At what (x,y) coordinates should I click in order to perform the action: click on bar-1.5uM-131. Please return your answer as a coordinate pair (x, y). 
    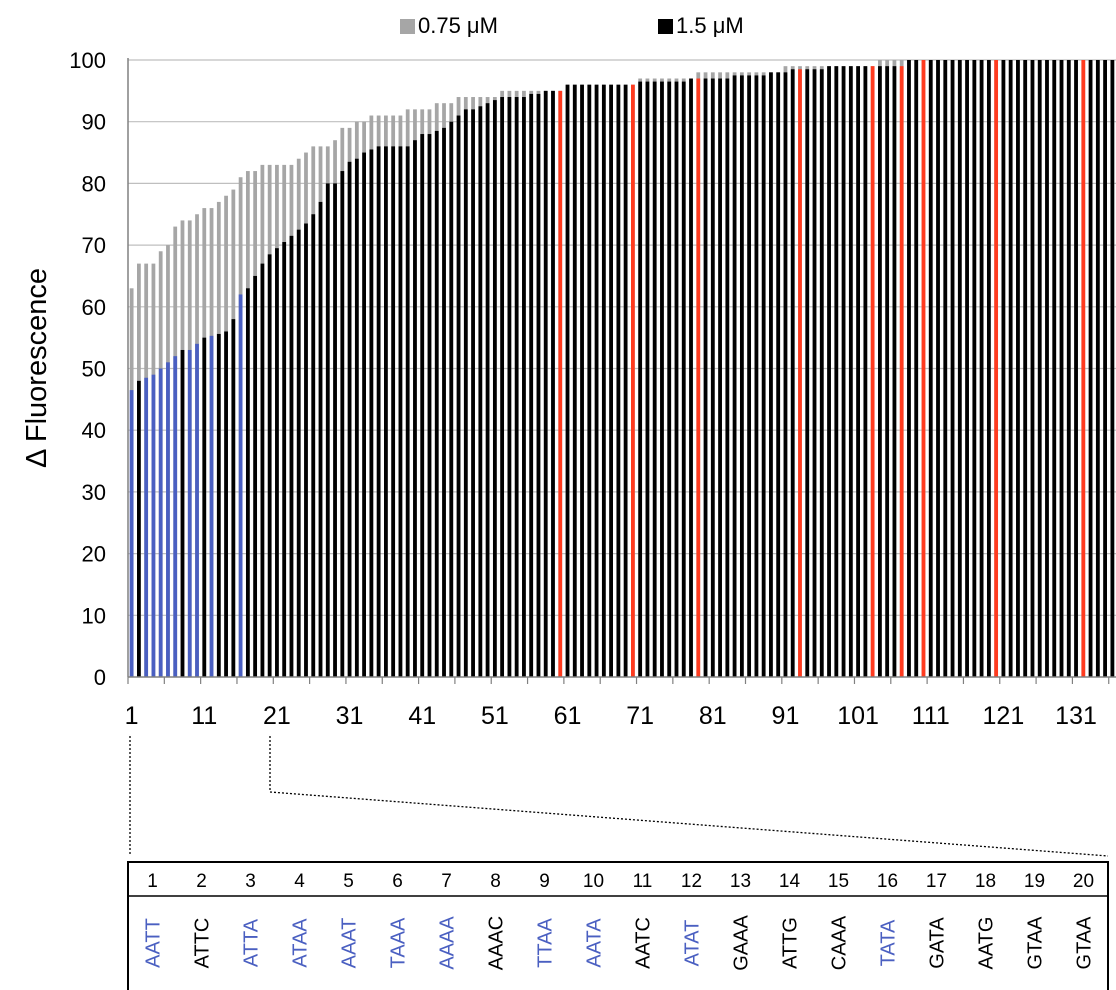
    Looking at the image, I should click on (1076, 368).